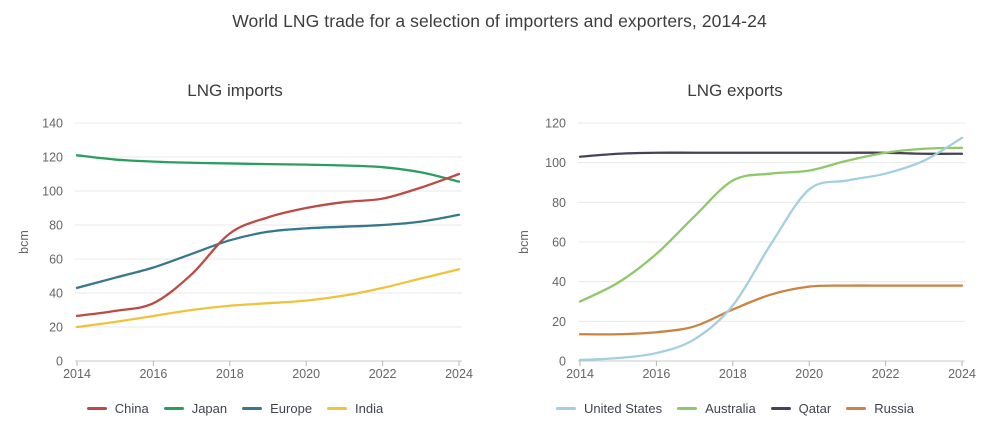 The width and height of the screenshot is (999, 431). I want to click on legend-item-china: China, so click(117, 408).